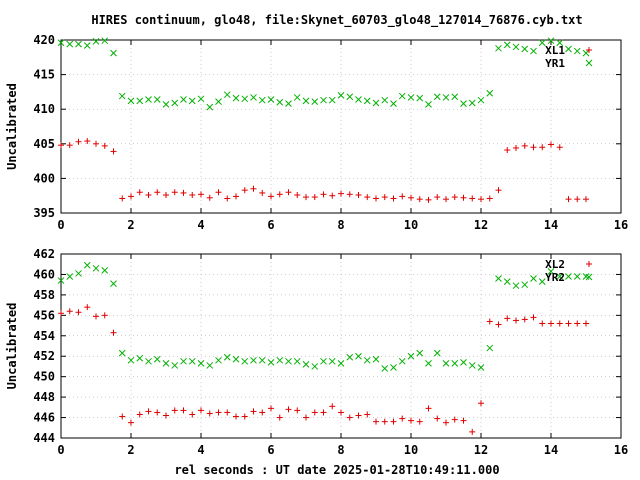  Describe the element at coordinates (551, 225) in the screenshot. I see `x-tick-label: 14` at that location.